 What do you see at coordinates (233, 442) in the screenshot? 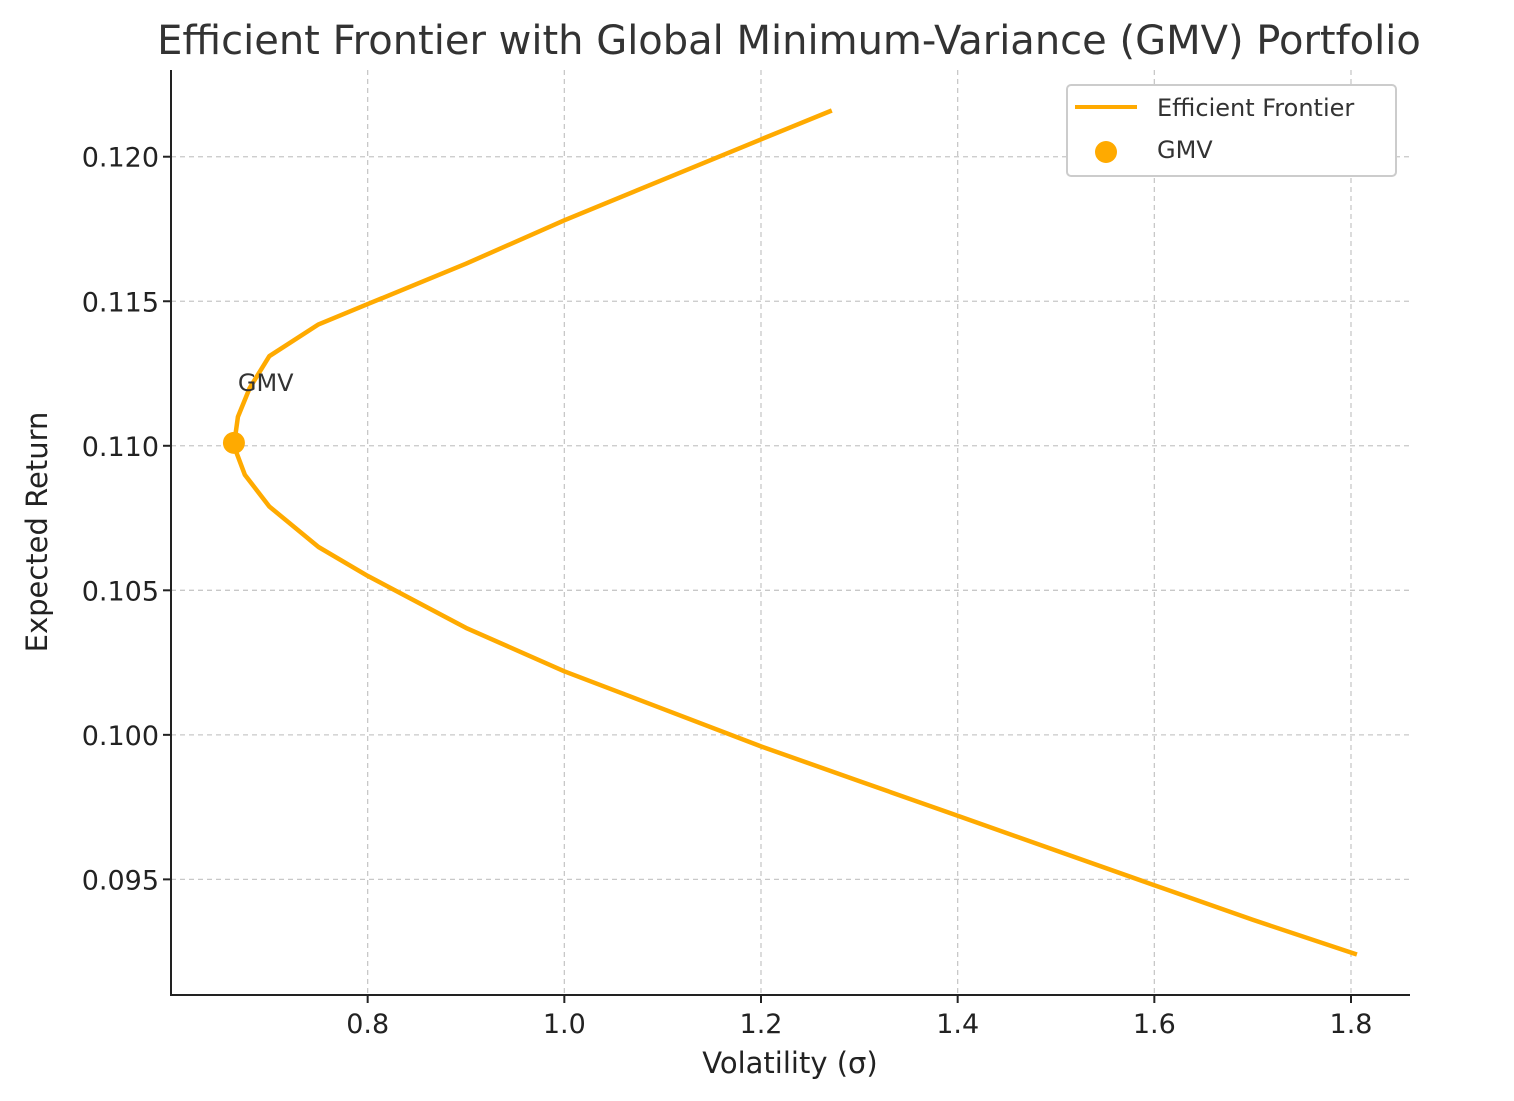
I see `gmv-point` at bounding box center [233, 442].